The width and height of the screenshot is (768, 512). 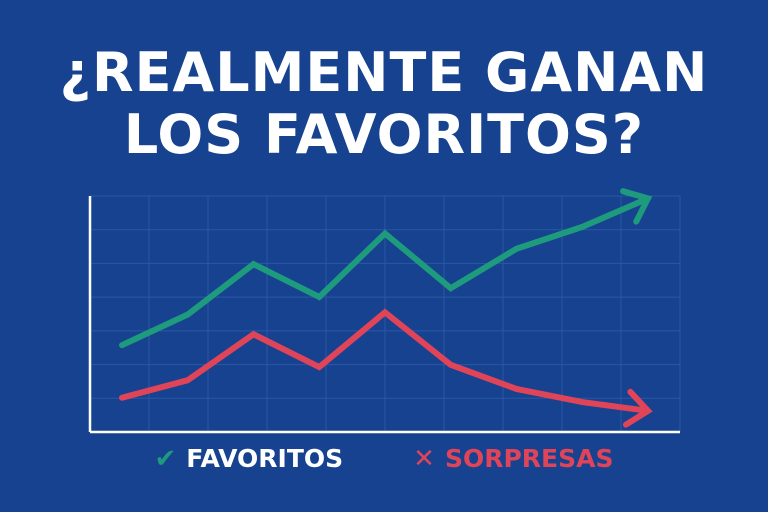 I want to click on arrow-head-up-favoritos, so click(x=636, y=206).